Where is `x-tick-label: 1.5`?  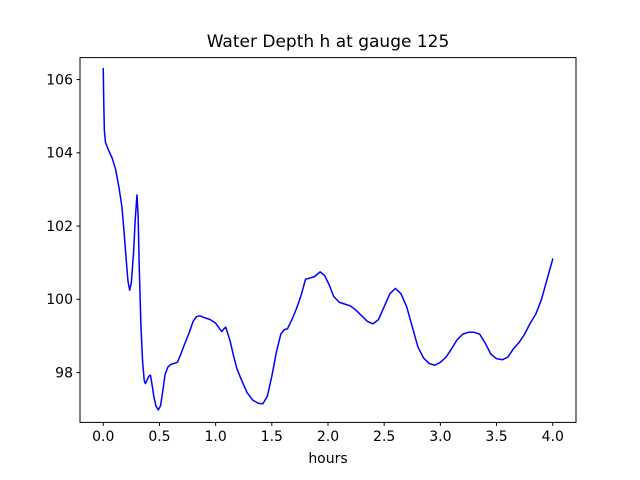 x-tick-label: 1.5 is located at coordinates (272, 437).